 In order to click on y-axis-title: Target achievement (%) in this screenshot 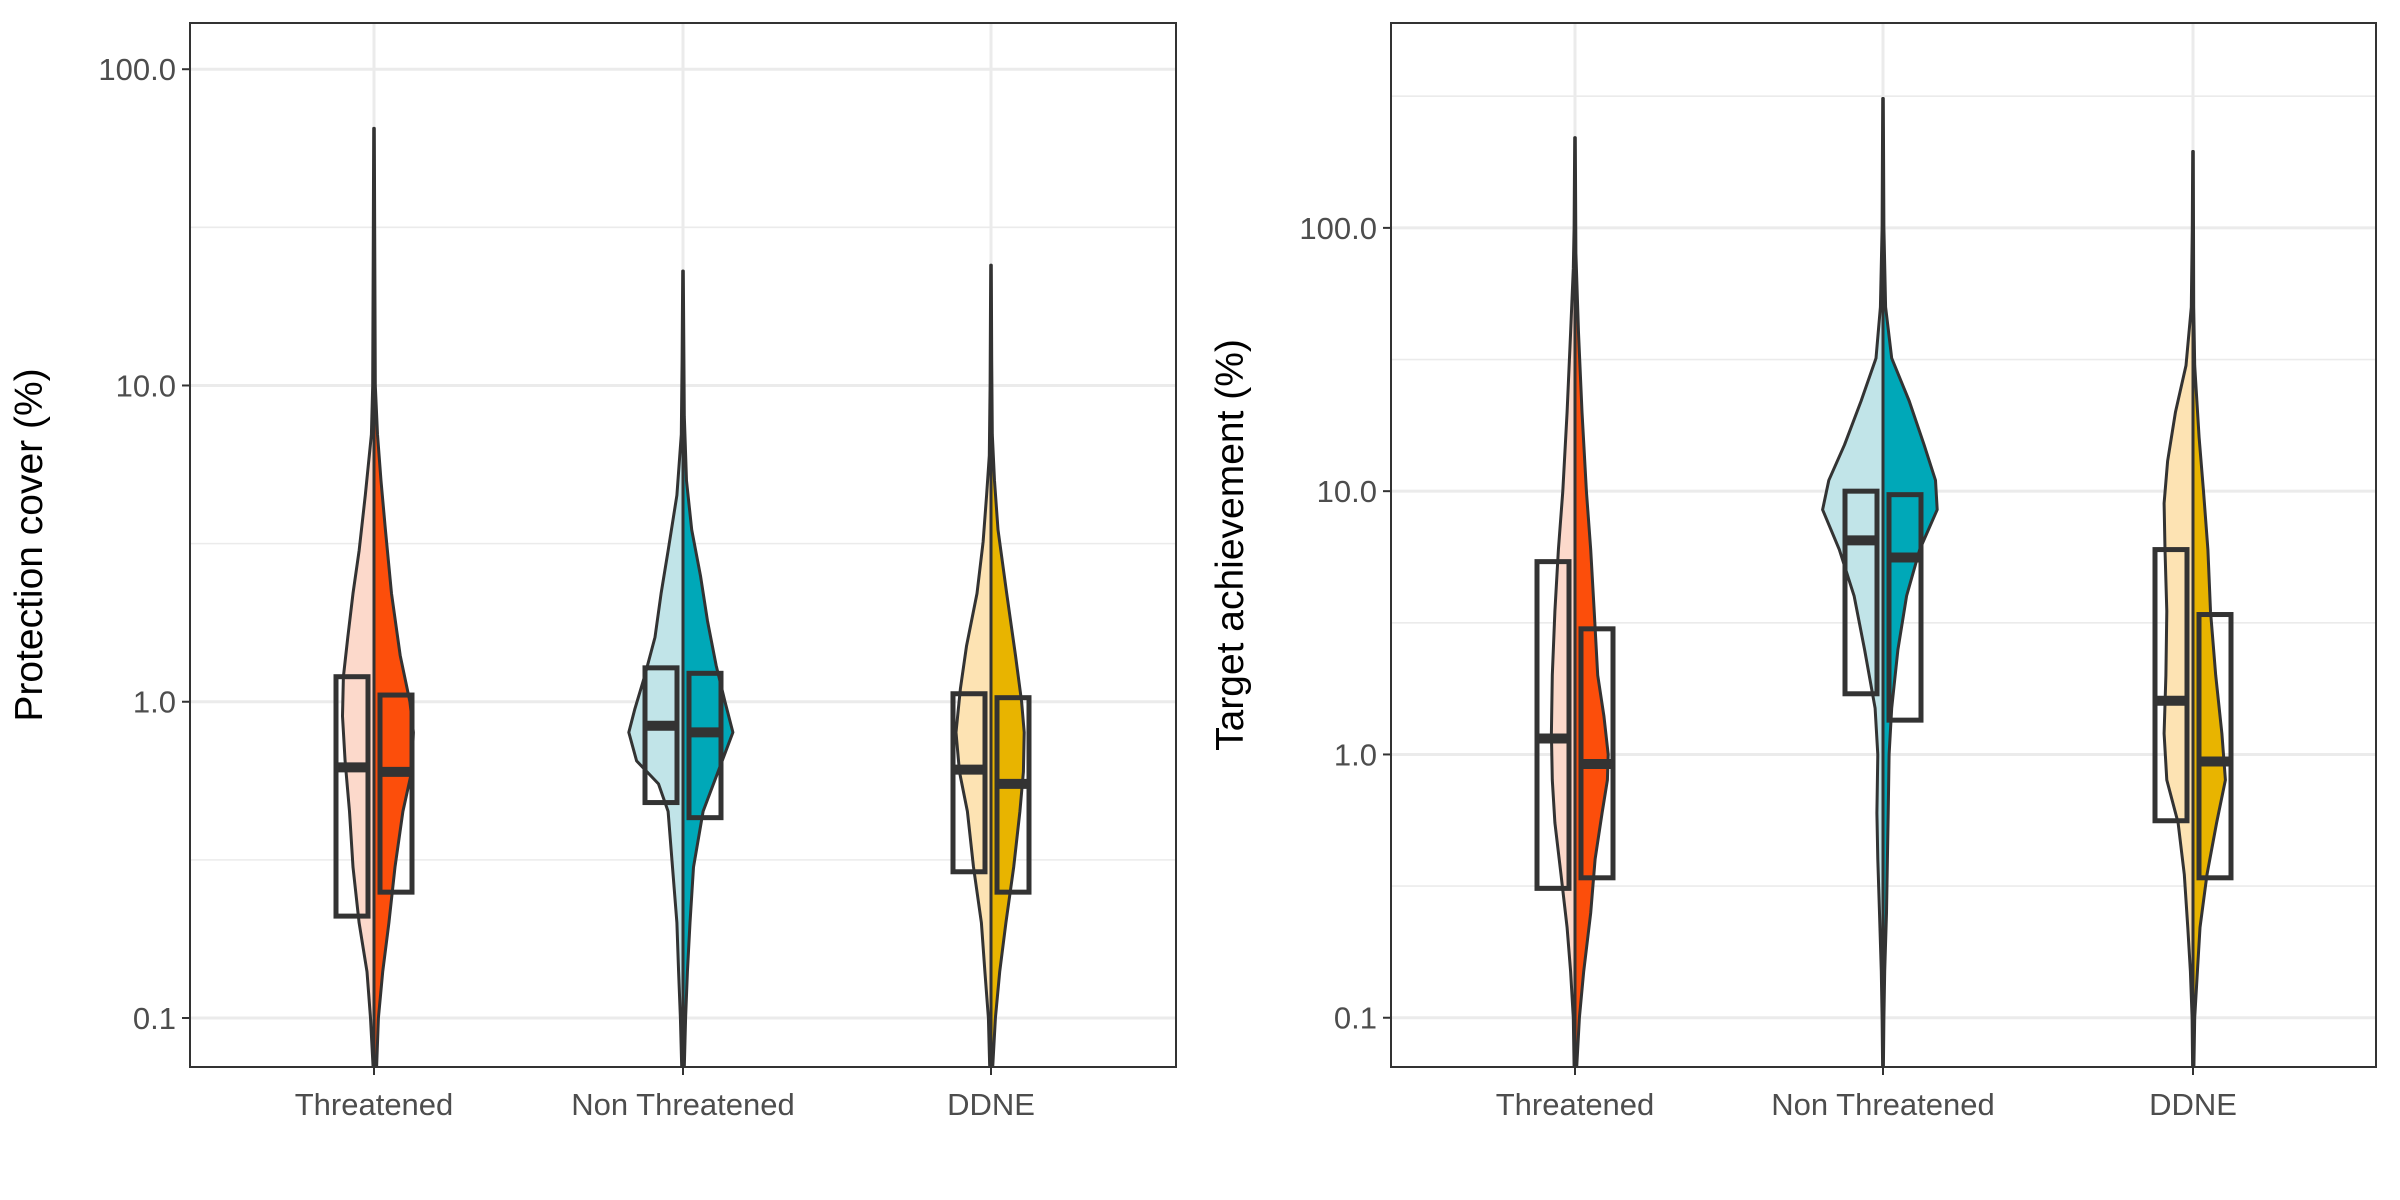, I will do `click(1230, 545)`.